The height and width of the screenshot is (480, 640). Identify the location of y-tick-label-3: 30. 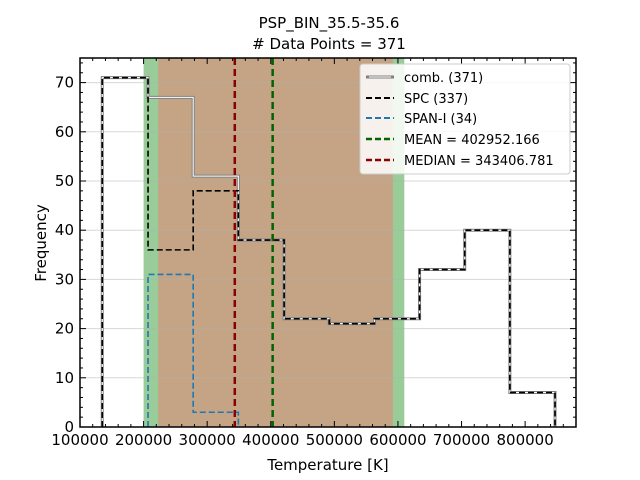
(64, 279).